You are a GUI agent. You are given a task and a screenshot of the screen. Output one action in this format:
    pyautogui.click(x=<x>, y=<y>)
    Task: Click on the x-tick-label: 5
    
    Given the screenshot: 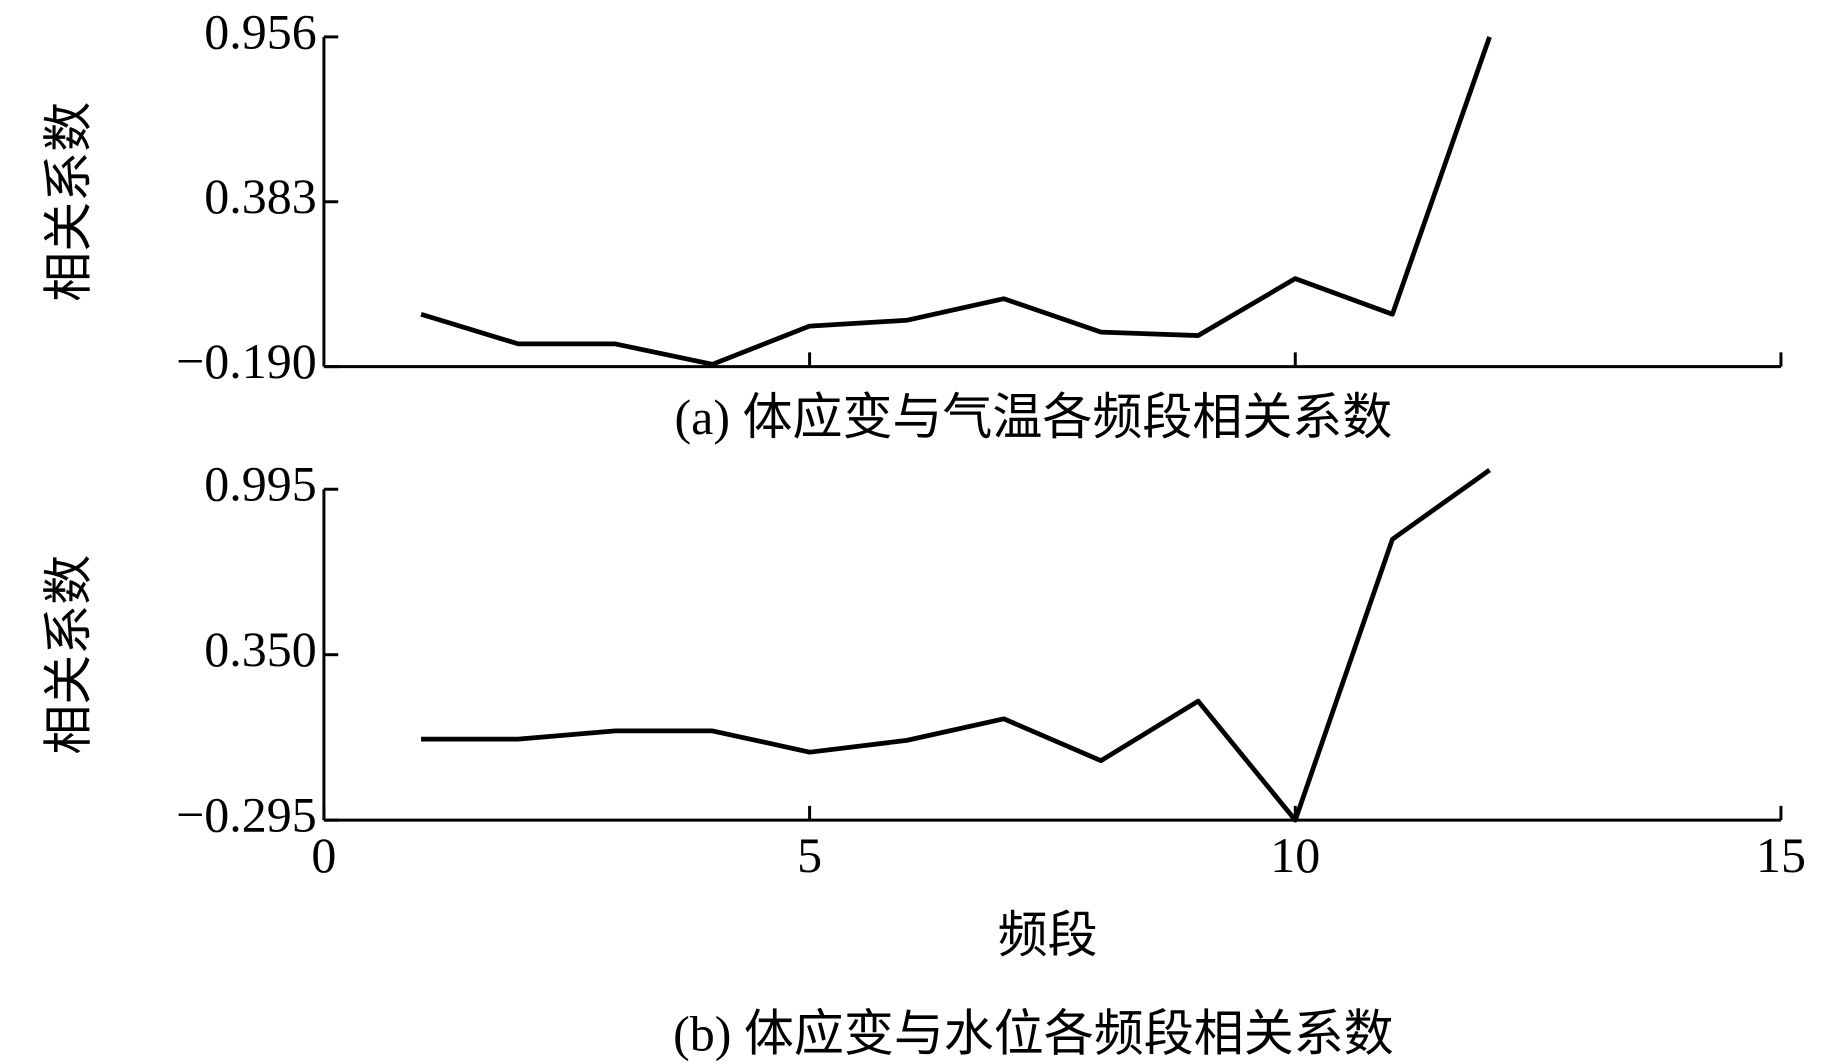 What is the action you would take?
    pyautogui.click(x=809, y=855)
    